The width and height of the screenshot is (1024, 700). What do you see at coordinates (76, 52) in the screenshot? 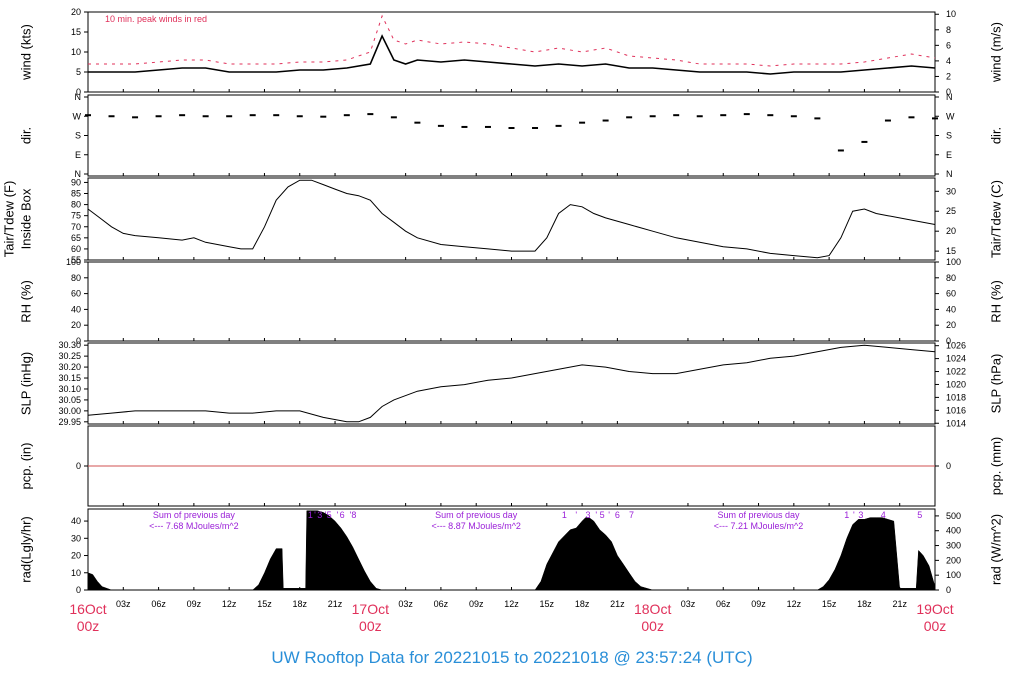
I see `wind-ytick-label-left: 10` at bounding box center [76, 52].